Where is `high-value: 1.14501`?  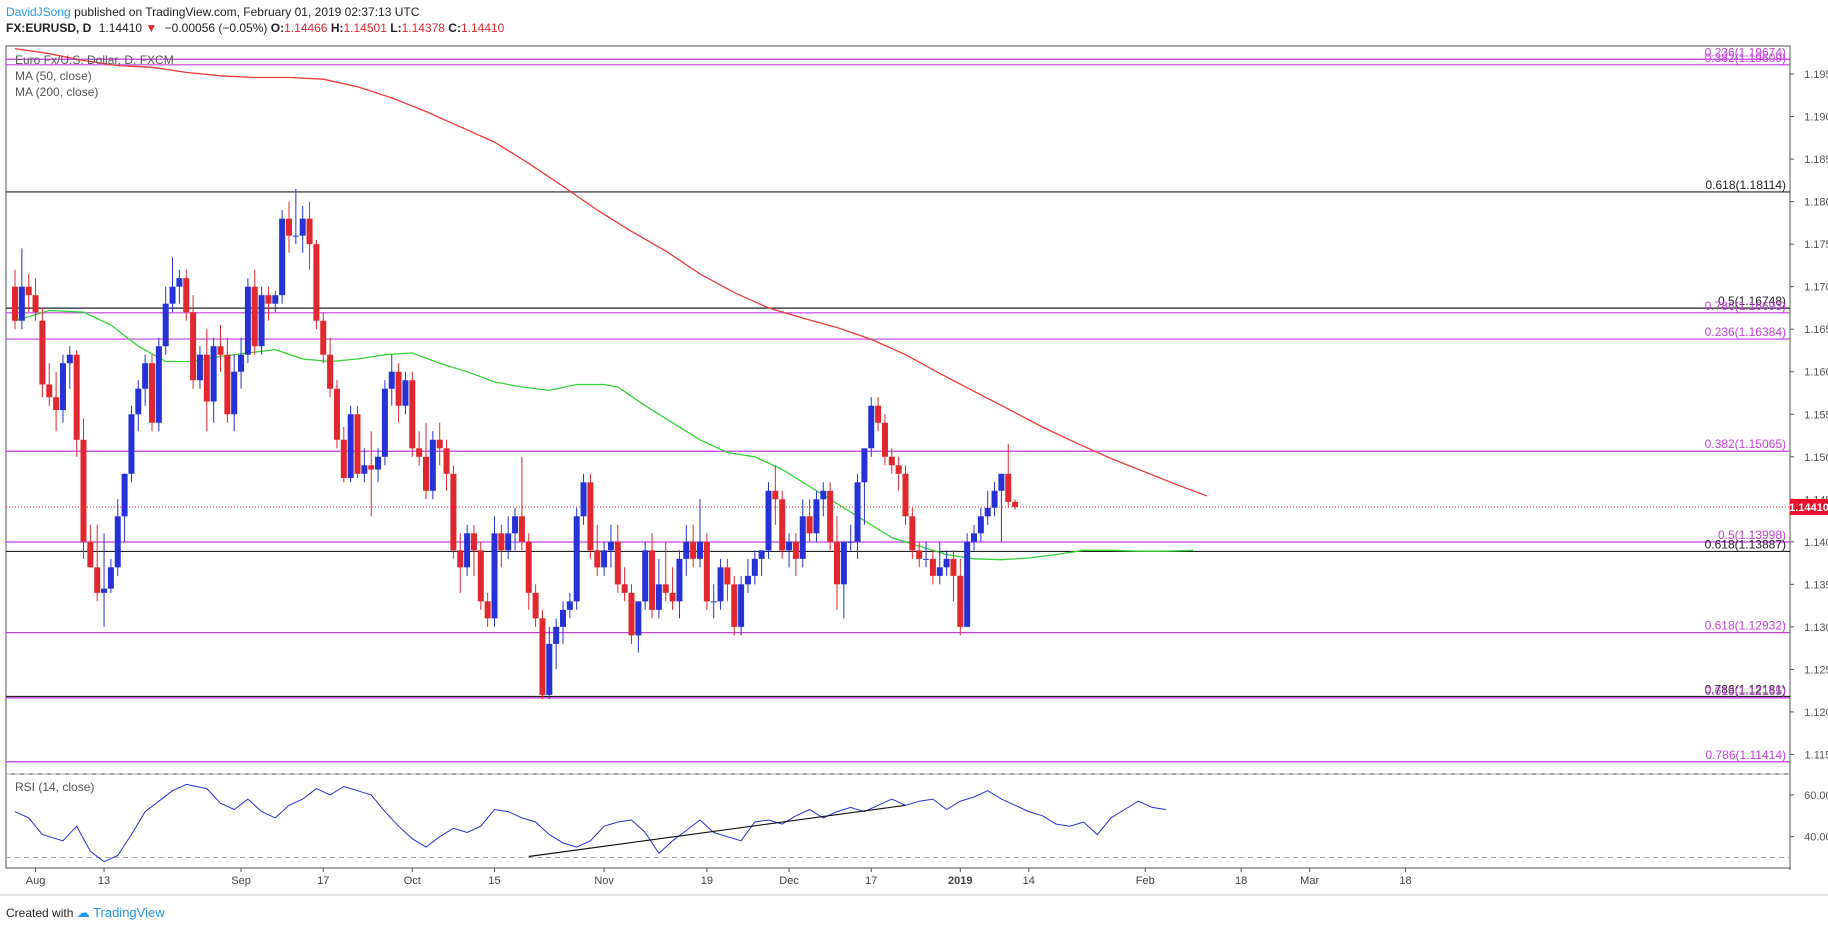
high-value: 1.14501 is located at coordinates (365, 28).